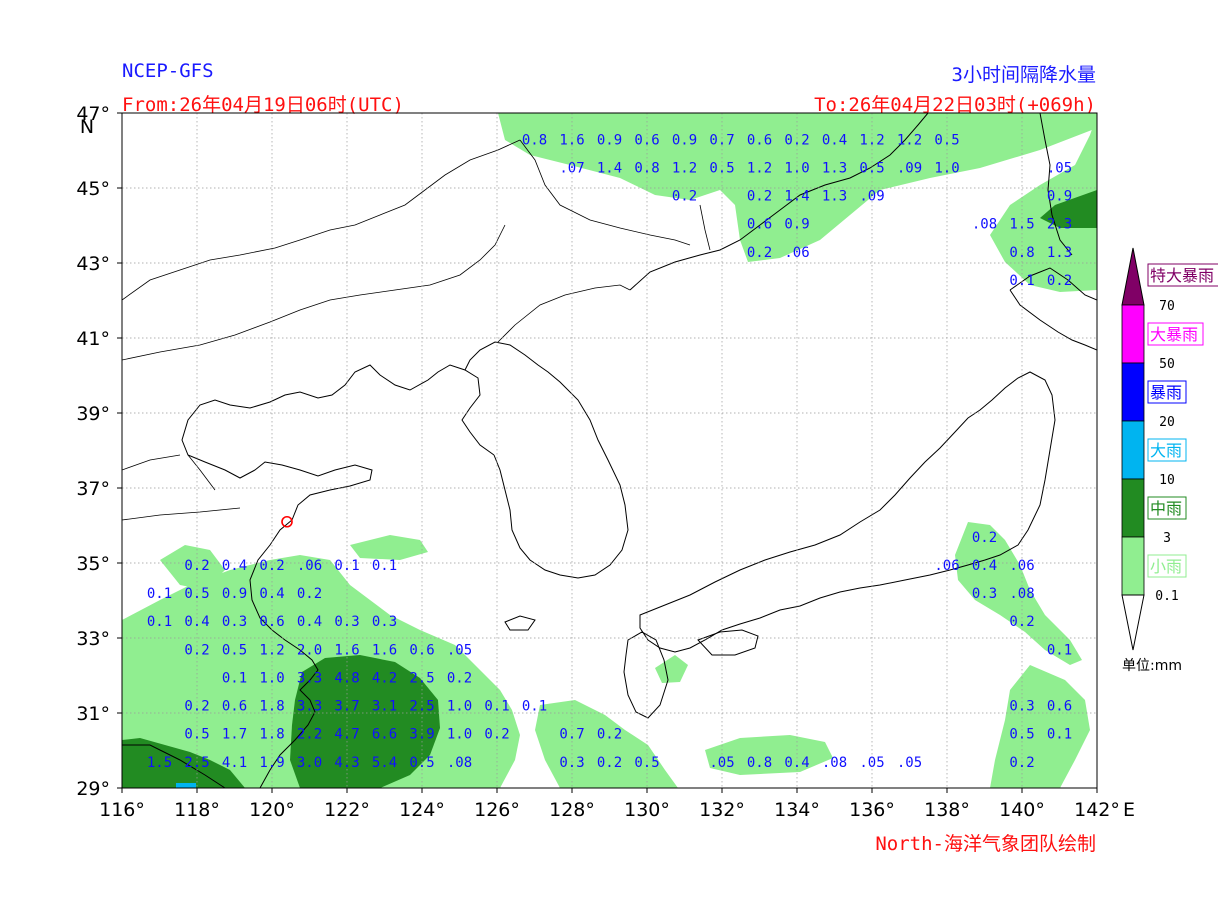  I want to click on model-title: NCEP-GFS, so click(168, 71).